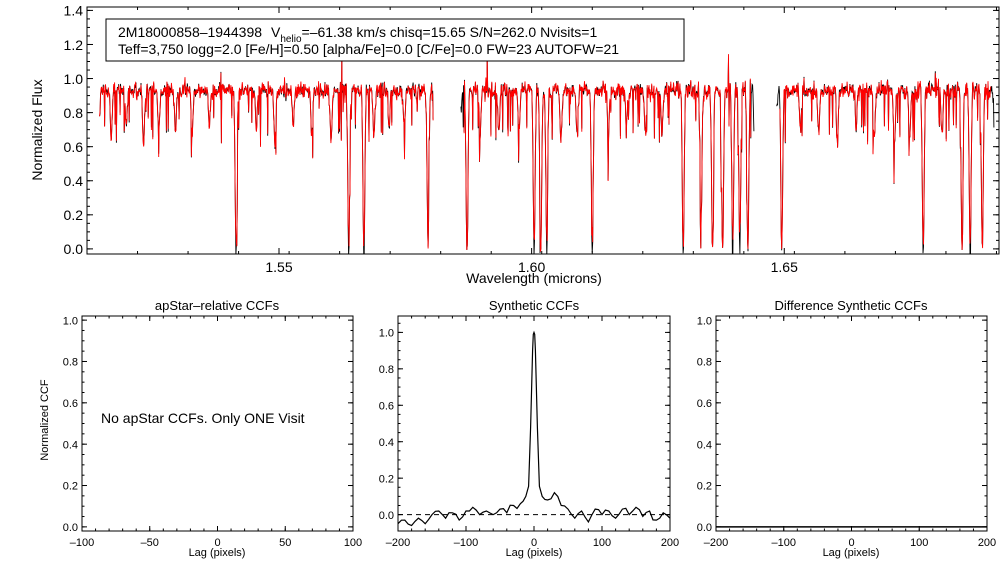 The width and height of the screenshot is (1008, 576). Describe the element at coordinates (74, 215) in the screenshot. I see `spectrum-ytick-label: 0.2` at that location.